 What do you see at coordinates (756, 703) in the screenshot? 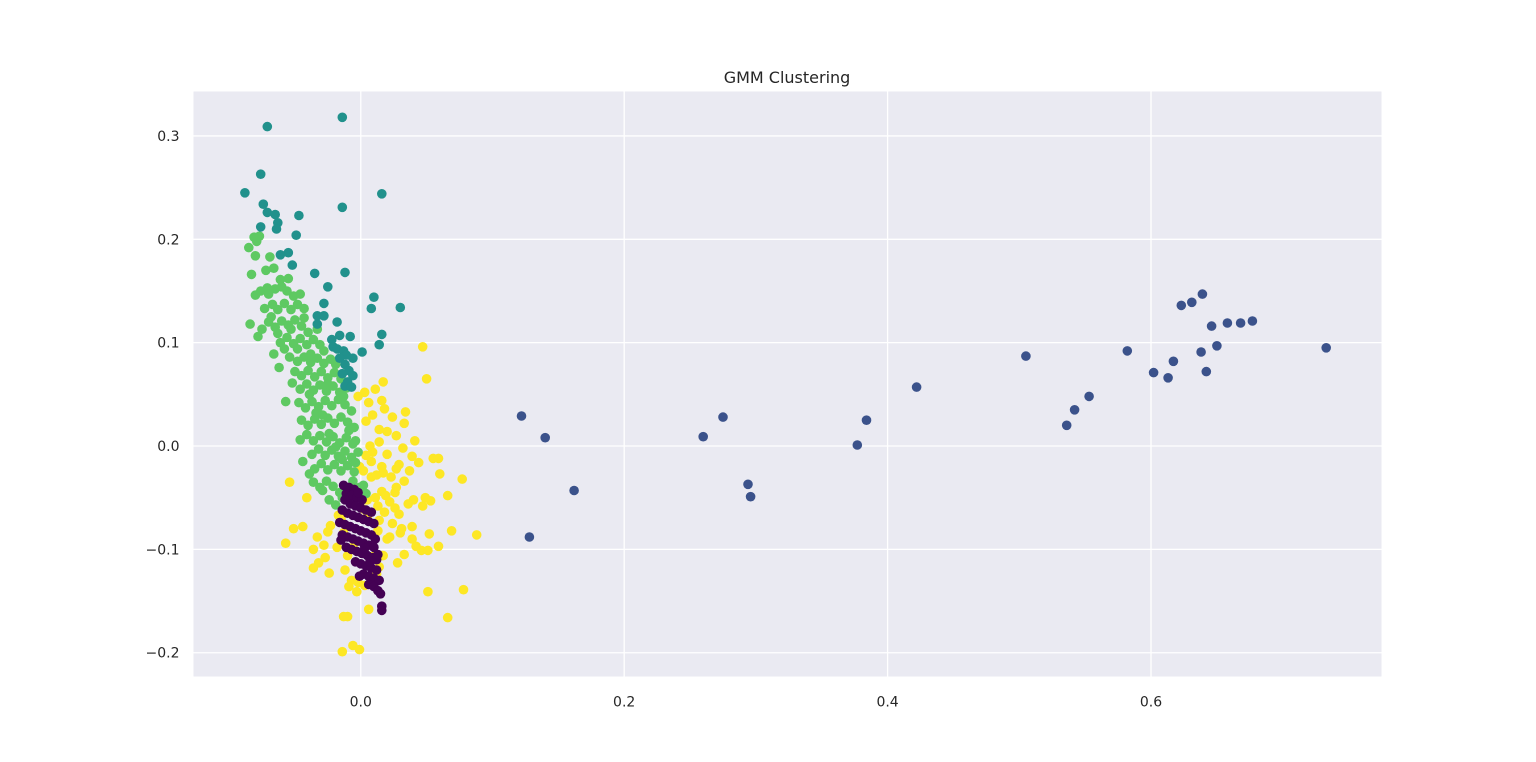
I see `x-axis-ticks: 0.0 0.2 0.4 0.6` at bounding box center [756, 703].